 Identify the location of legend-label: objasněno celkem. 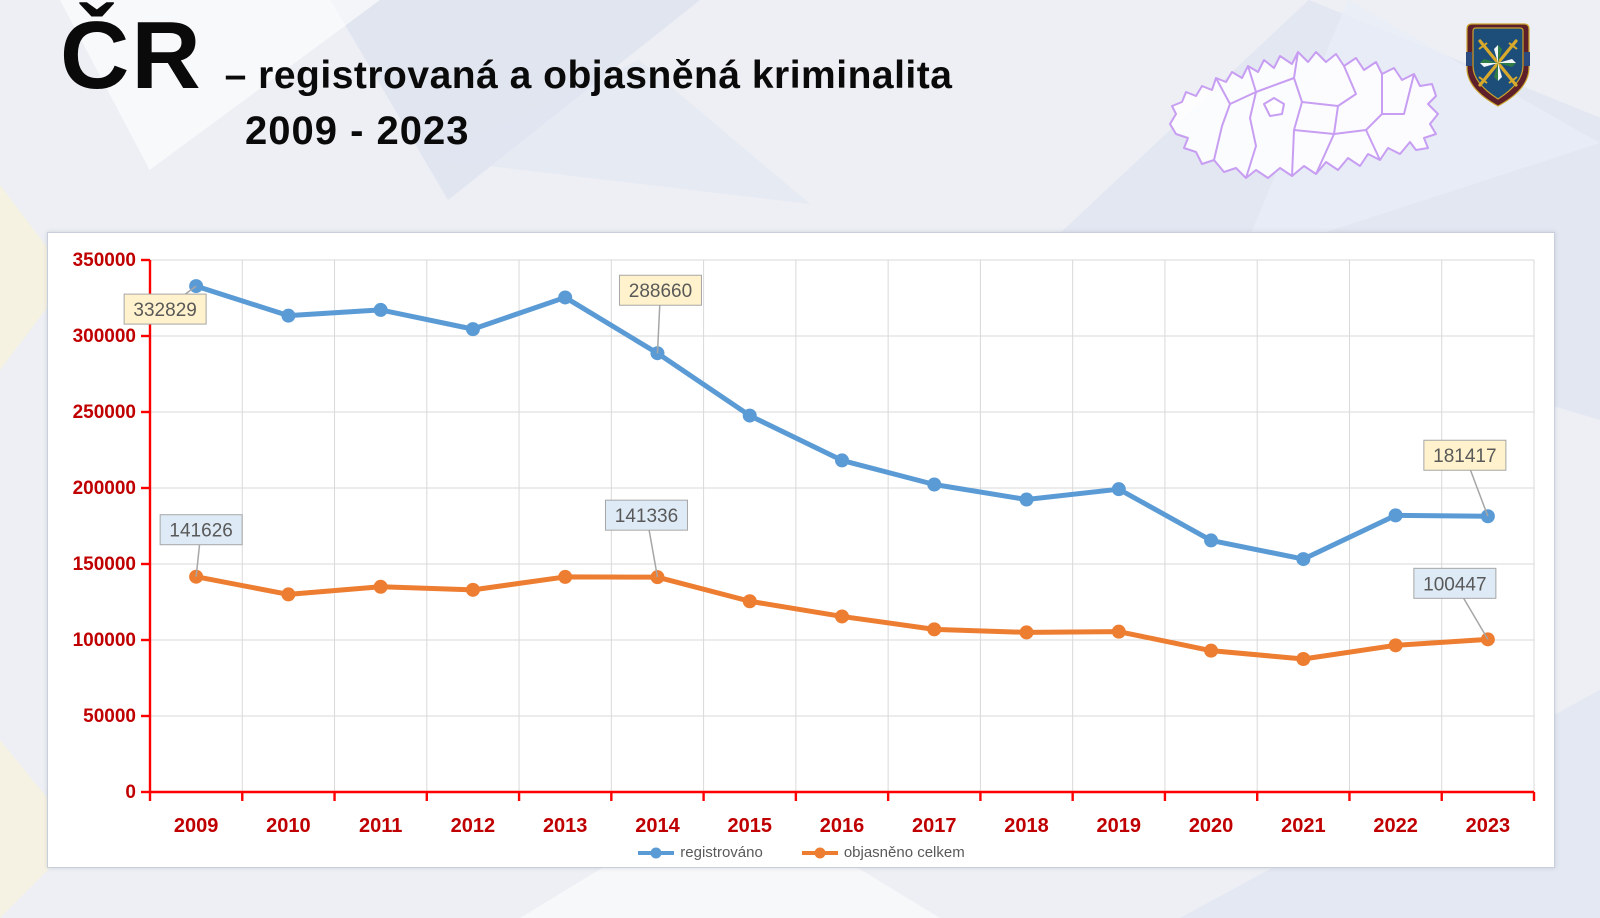
(904, 852).